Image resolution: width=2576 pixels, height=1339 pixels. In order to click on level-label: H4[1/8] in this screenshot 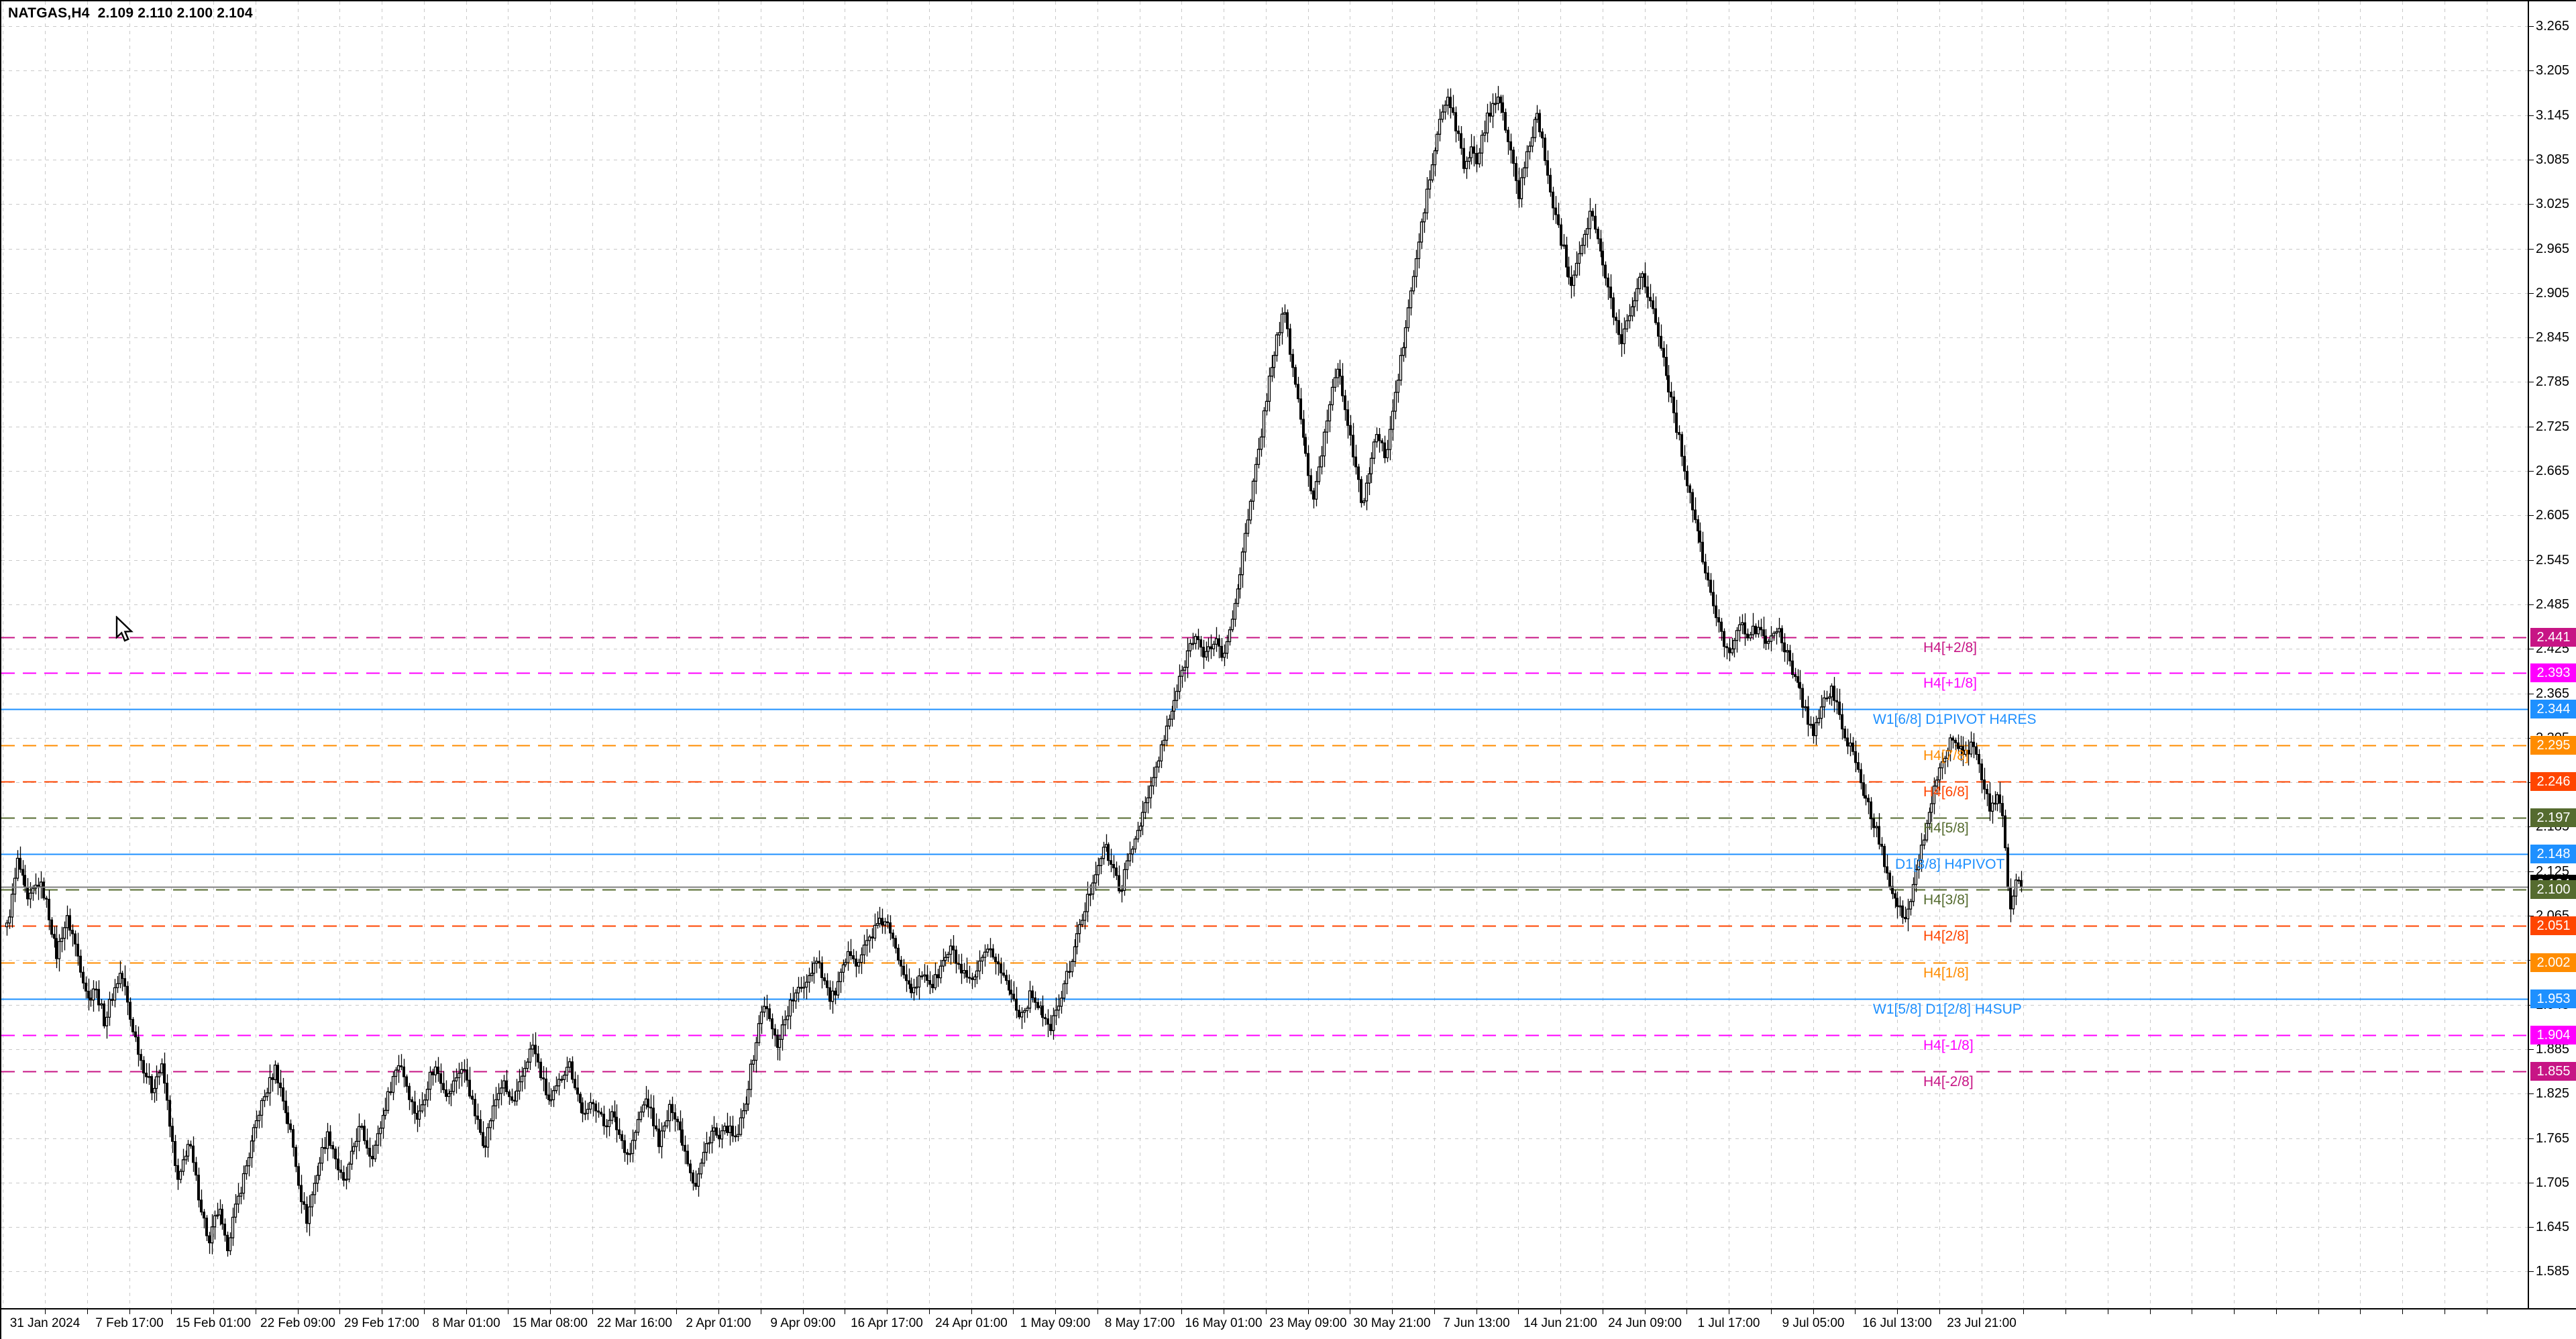, I will do `click(1946, 973)`.